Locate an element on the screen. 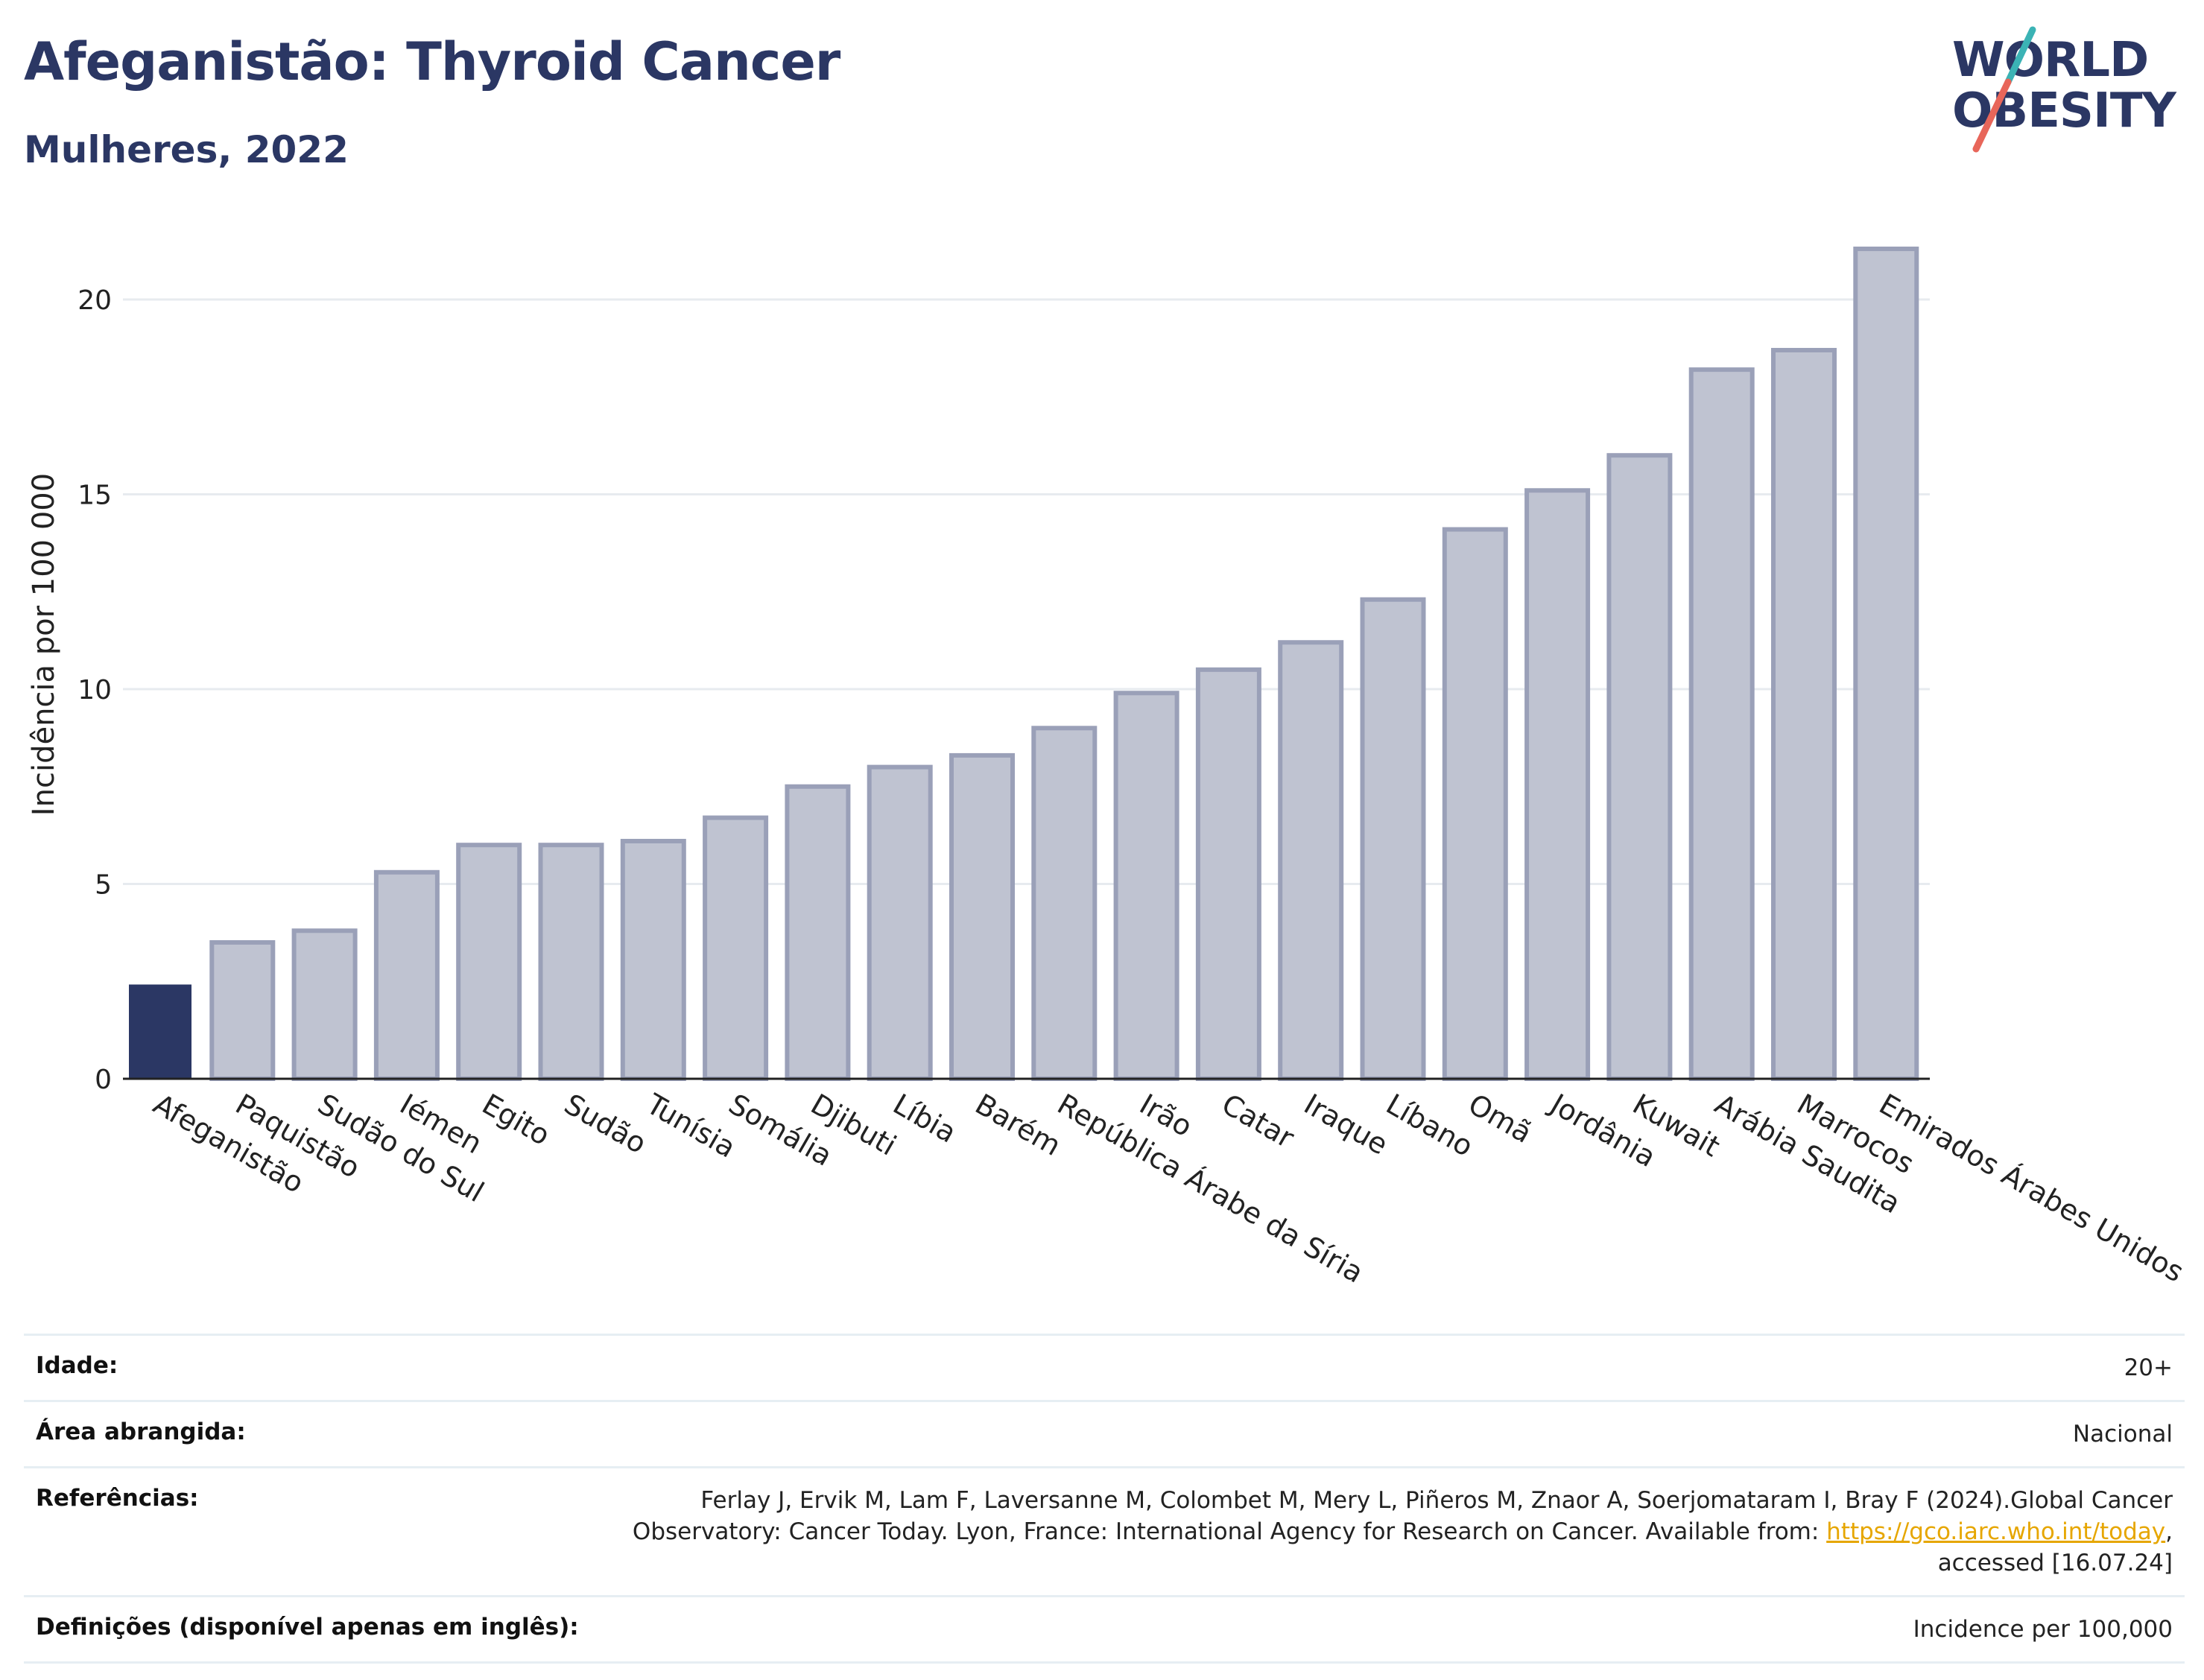  x-tick-label: Egito is located at coordinates (516, 1120).